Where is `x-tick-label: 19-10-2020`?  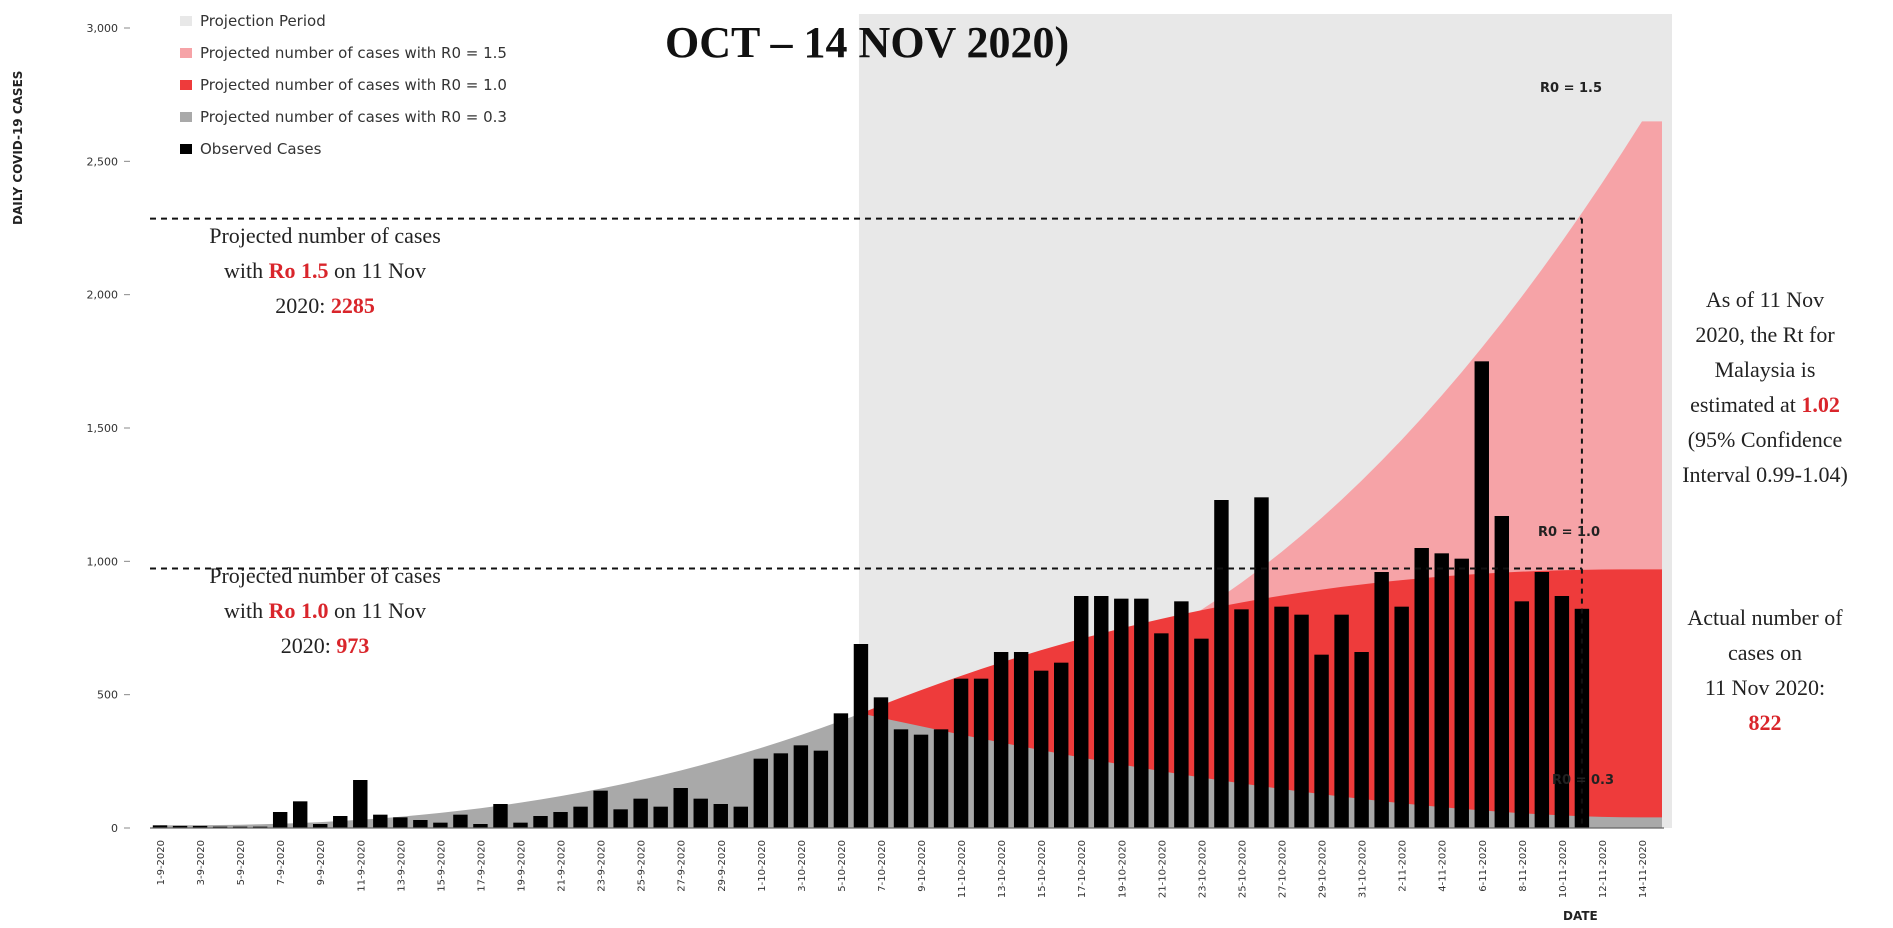
x-tick-label: 19-10-2020 is located at coordinates (1122, 869).